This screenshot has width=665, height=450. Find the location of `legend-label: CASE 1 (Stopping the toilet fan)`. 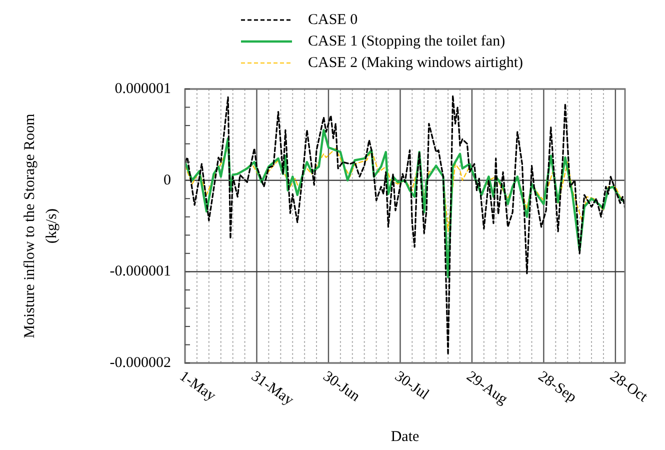

legend-label: CASE 1 (Stopping the toilet fan) is located at coordinates (407, 41).